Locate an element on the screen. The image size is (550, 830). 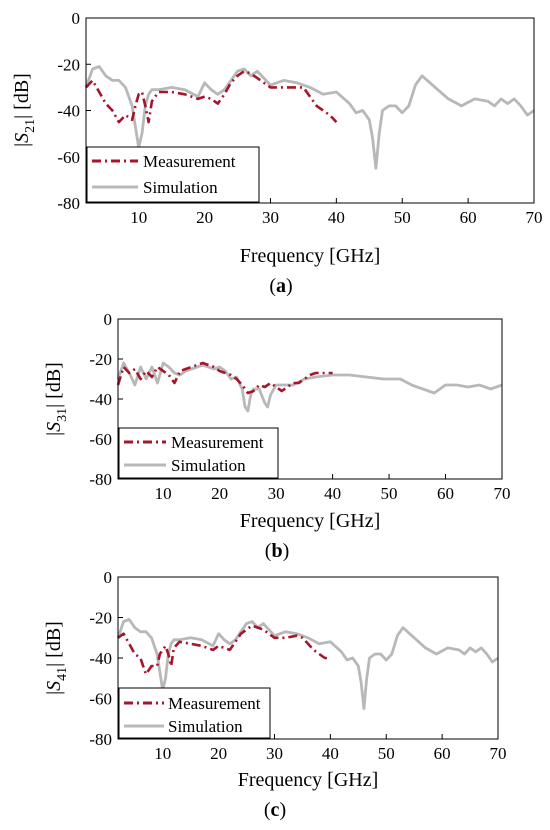
panel-b-x-tick-label: 30 is located at coordinates (276, 493).